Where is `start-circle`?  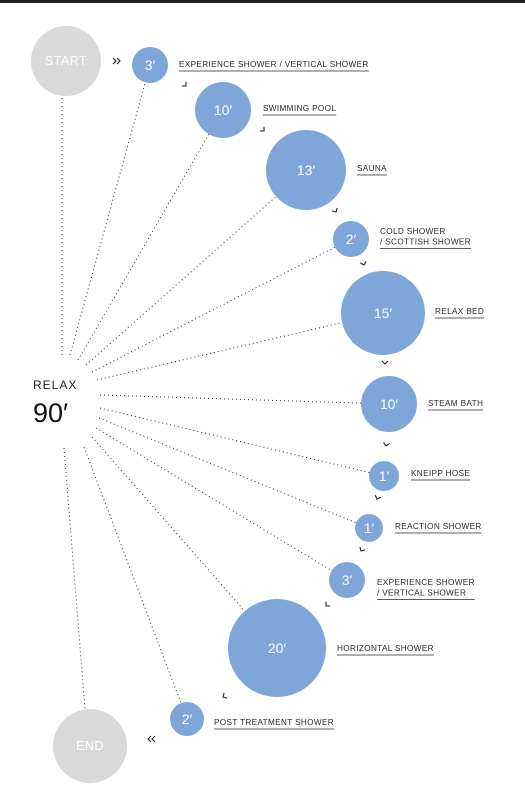
start-circle is located at coordinates (66, 61).